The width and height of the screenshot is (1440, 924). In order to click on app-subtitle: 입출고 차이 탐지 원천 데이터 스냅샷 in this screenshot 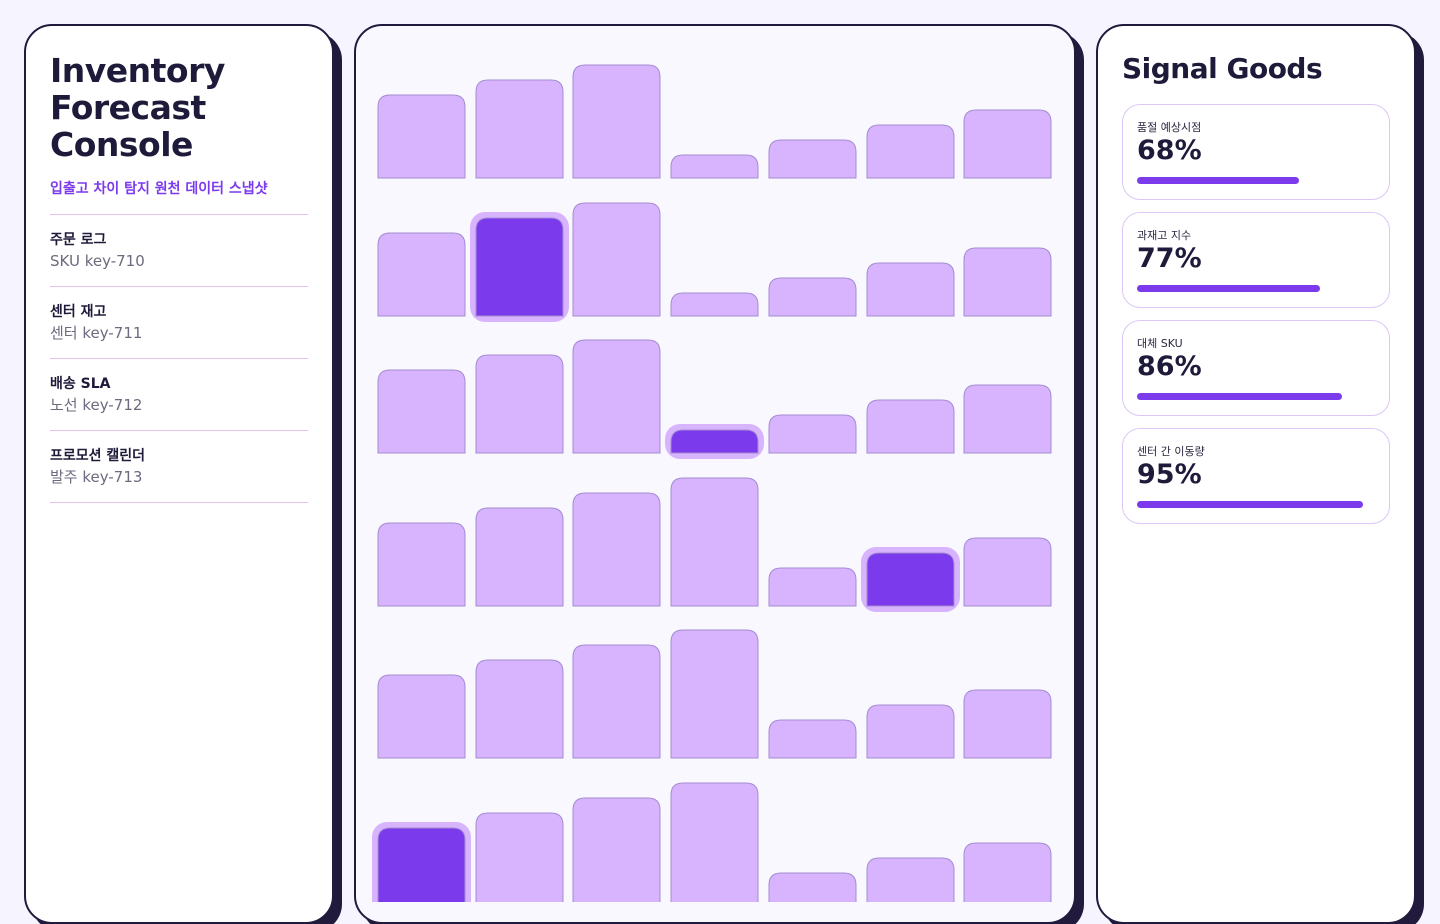, I will do `click(159, 189)`.